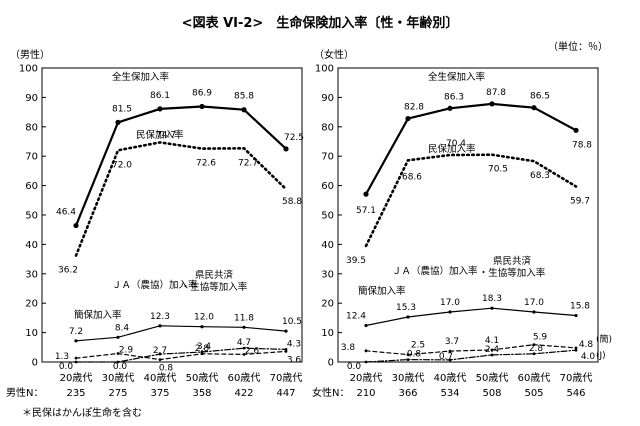 This screenshot has height=426, width=640. What do you see at coordinates (202, 94) in the screenshot?
I see `data-label: 86.9` at bounding box center [202, 94].